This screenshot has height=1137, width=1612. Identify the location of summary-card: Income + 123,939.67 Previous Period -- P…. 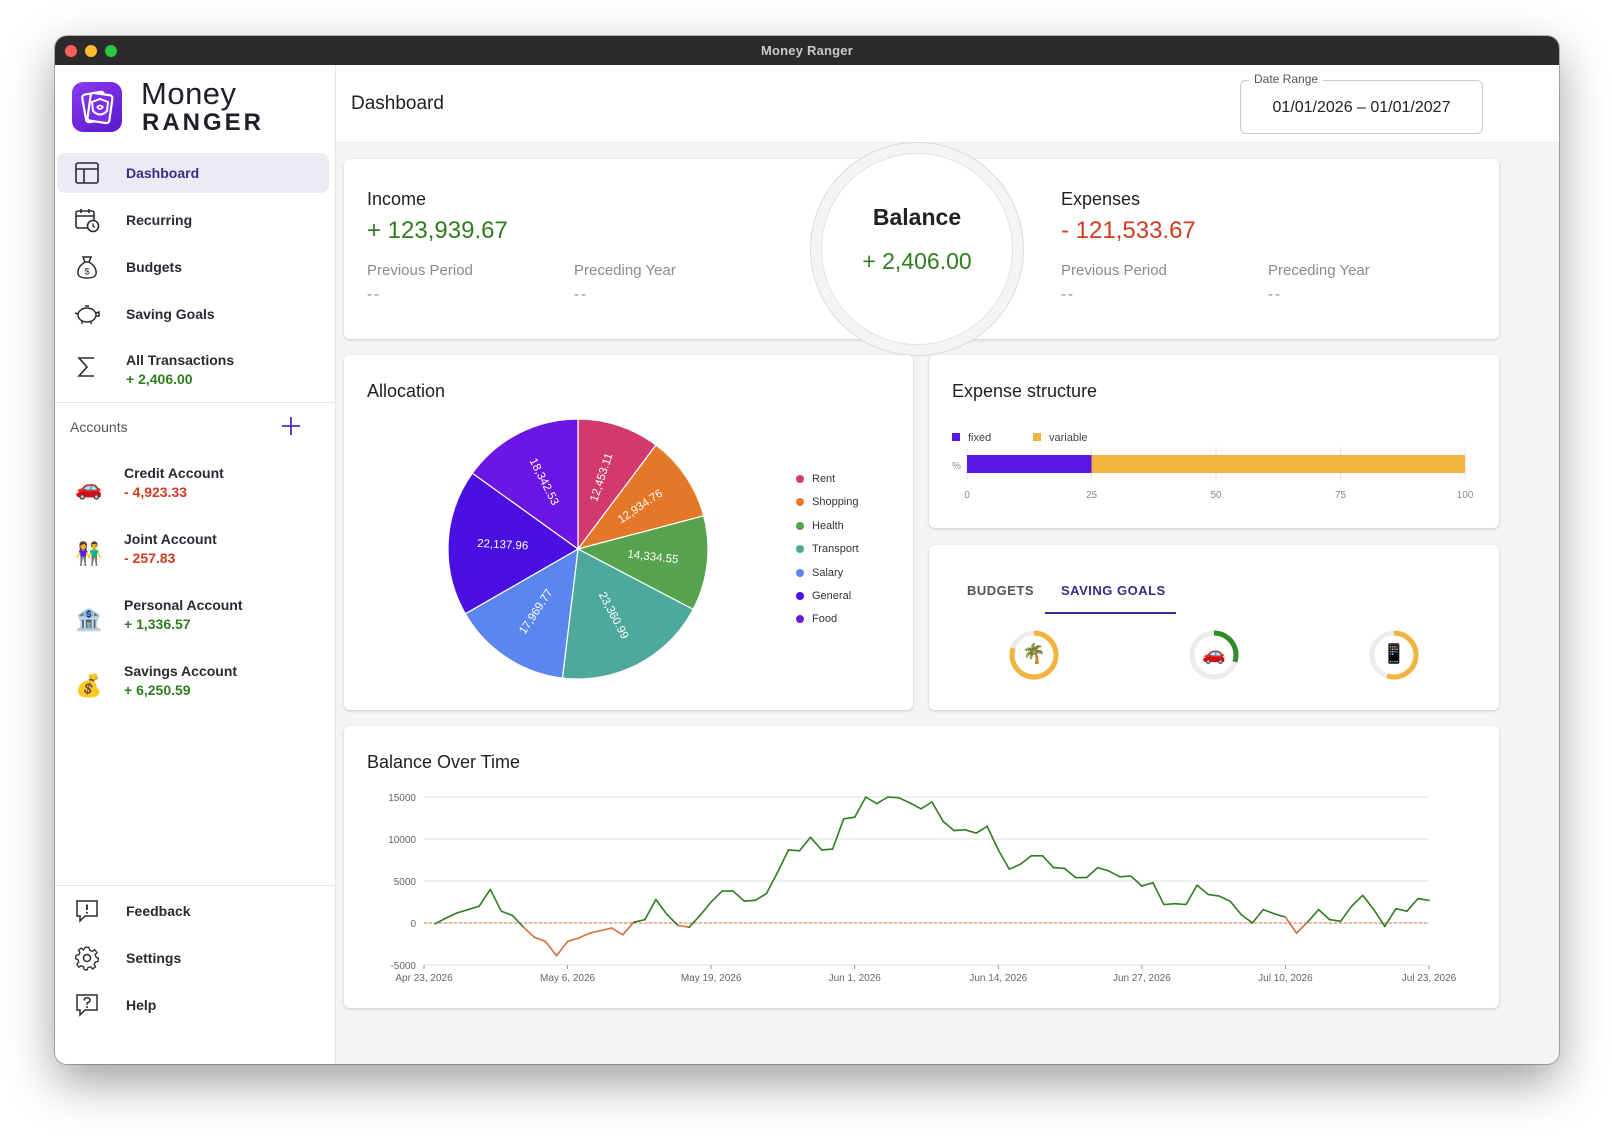
(921, 249).